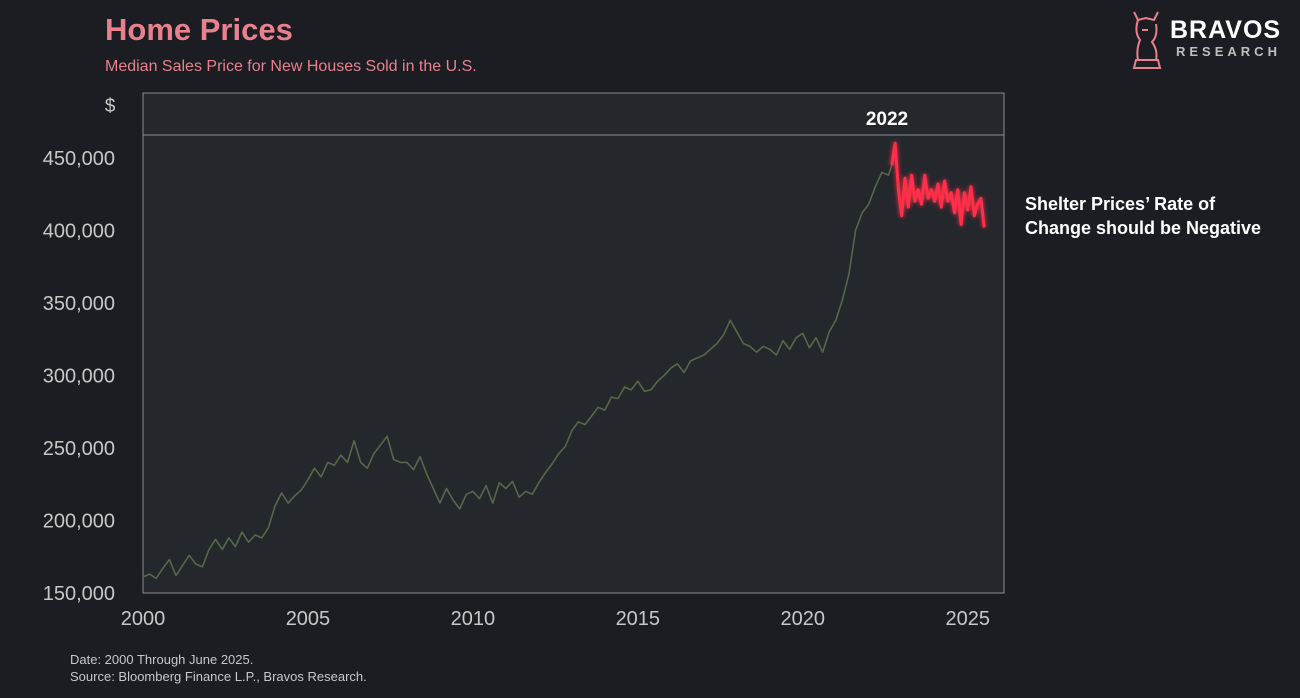 This screenshot has width=1300, height=698. I want to click on y-tick-label: 450,000, so click(79, 159).